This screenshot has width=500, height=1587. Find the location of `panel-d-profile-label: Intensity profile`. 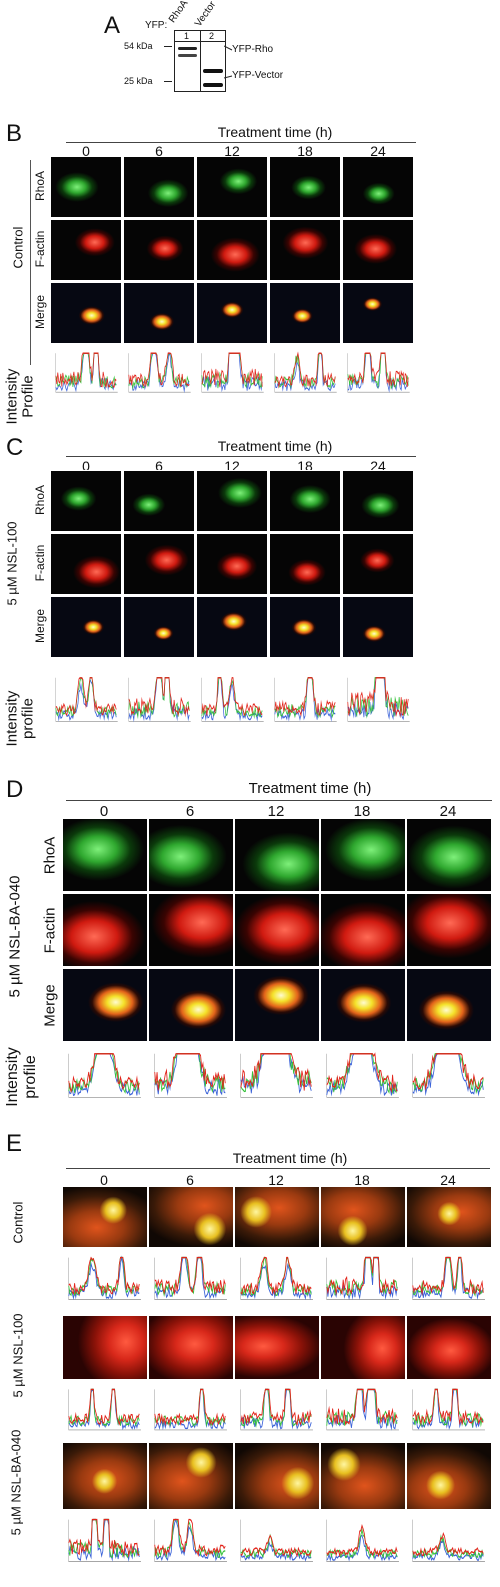

panel-d-profile-label: Intensity profile is located at coordinates (19, 1079).